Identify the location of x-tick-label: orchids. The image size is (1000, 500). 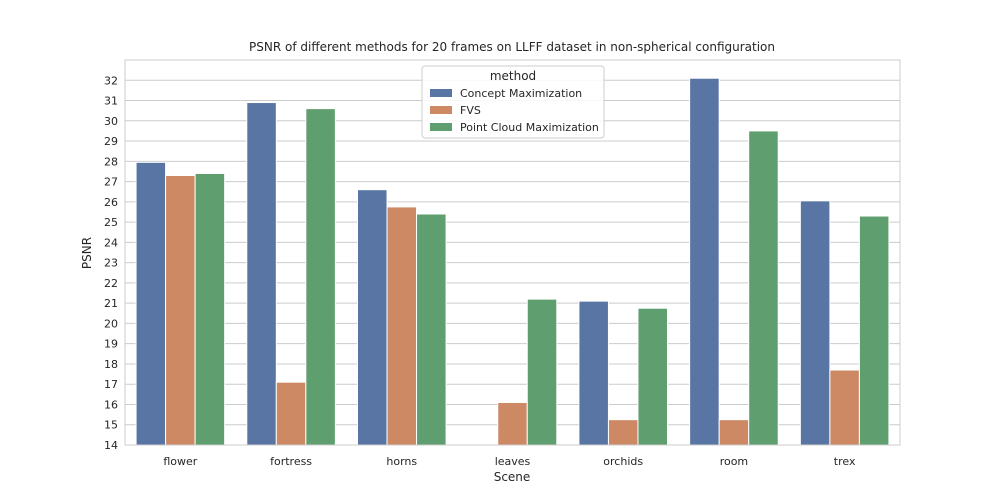
(623, 461).